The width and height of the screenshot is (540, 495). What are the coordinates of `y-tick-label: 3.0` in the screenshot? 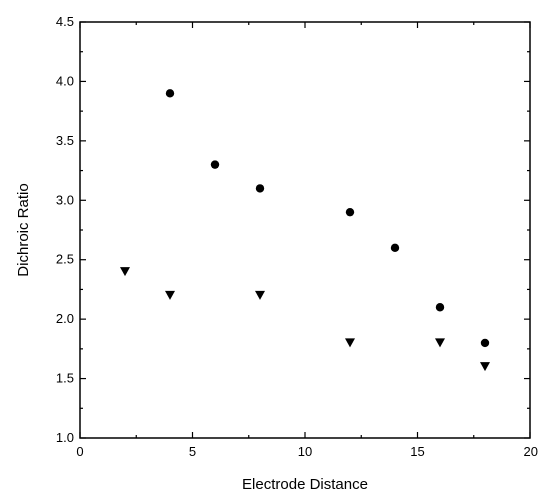 It's located at (65, 199).